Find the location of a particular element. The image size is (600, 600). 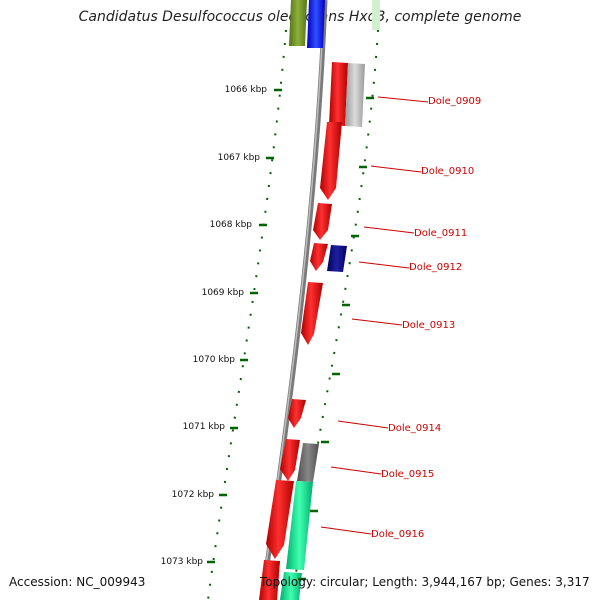

gene-bottom-green is located at coordinates (291, 586).